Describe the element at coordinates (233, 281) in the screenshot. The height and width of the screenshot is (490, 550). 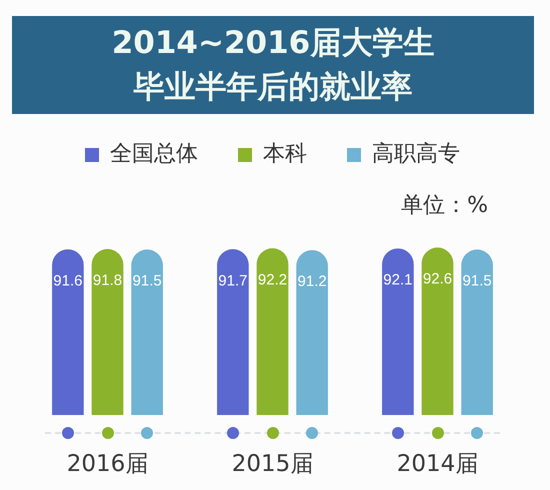
I see `data-label: 91.7` at that location.